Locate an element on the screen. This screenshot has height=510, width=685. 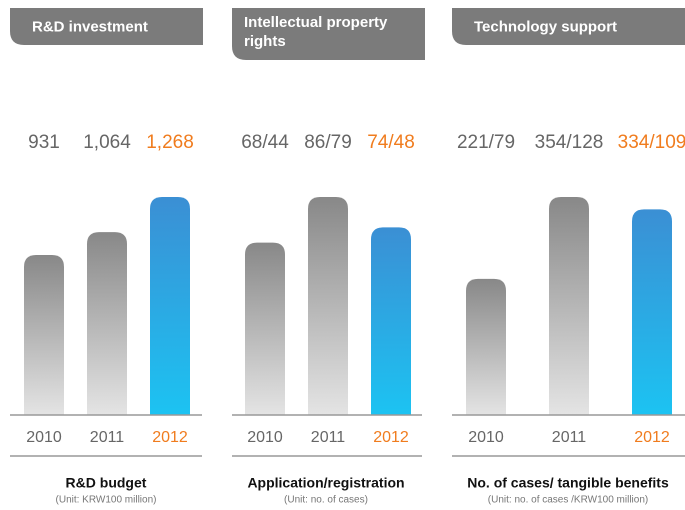
unit-note: (Unit: no. of cases) is located at coordinates (326, 500).